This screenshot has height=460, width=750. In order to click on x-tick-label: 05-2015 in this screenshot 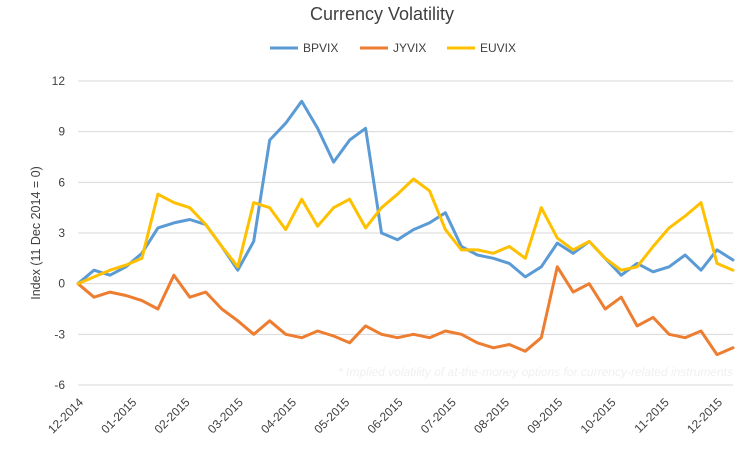, I will do `click(331, 415)`.